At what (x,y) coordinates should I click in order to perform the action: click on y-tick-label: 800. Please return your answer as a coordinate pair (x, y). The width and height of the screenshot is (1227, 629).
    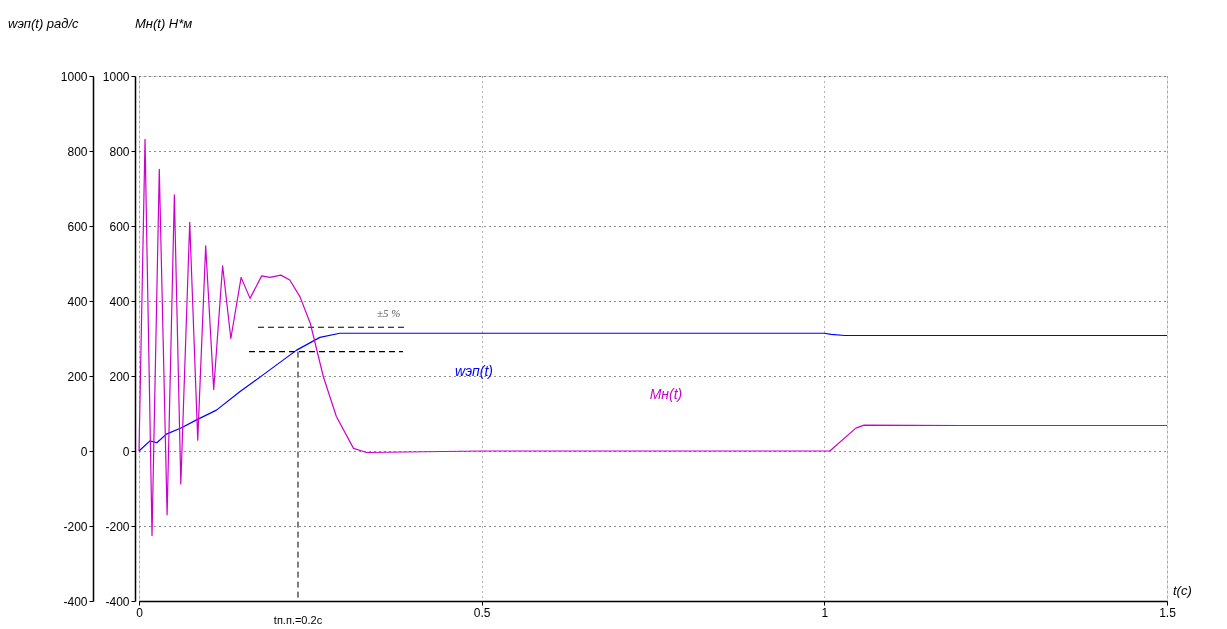
    Looking at the image, I should click on (77, 151).